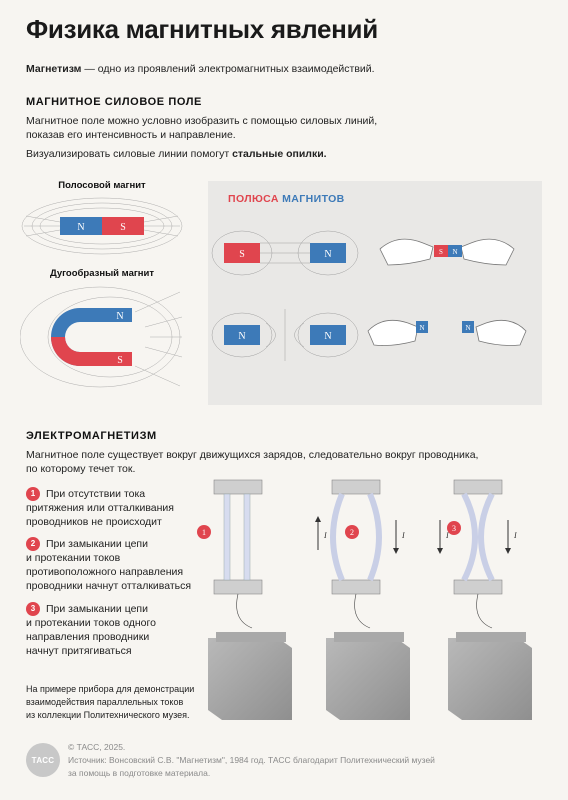 This screenshot has width=568, height=800. What do you see at coordinates (100, 508) in the screenshot?
I see `step-1-line2: притяжения или отталкивания` at bounding box center [100, 508].